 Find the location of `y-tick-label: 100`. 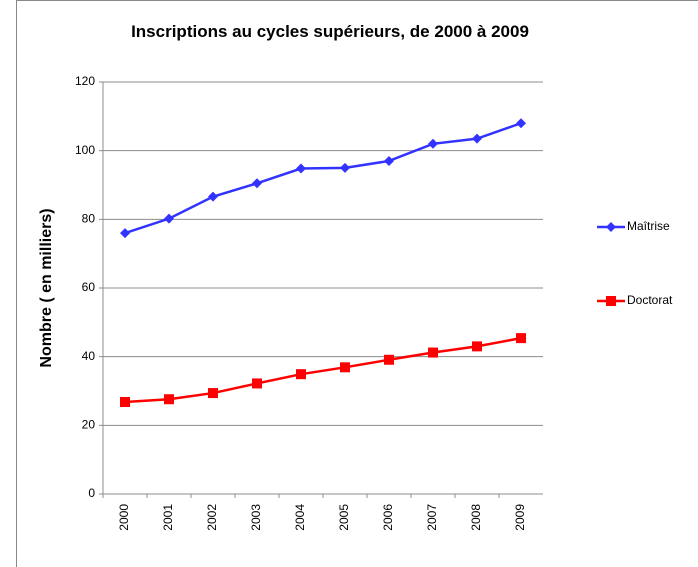

y-tick-label: 100 is located at coordinates (85, 150).